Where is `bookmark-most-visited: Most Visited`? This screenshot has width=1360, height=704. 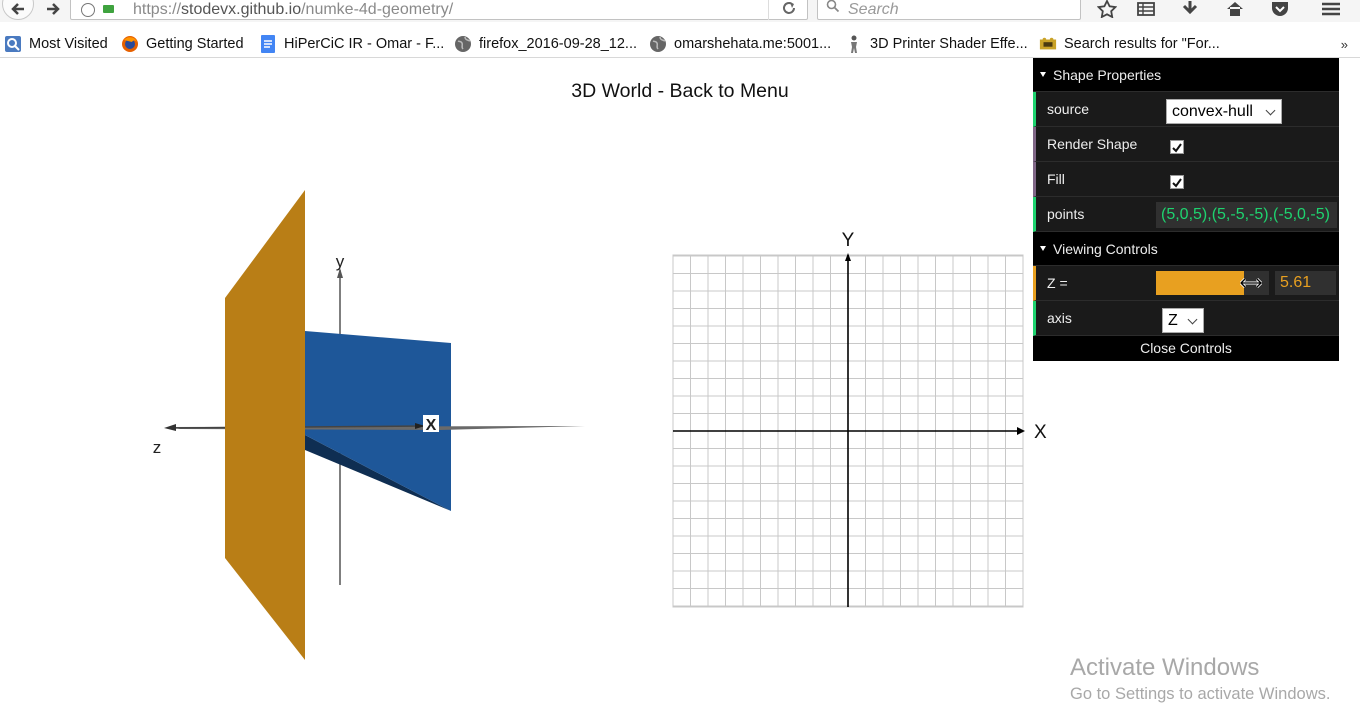 bookmark-most-visited: Most Visited is located at coordinates (56, 44).